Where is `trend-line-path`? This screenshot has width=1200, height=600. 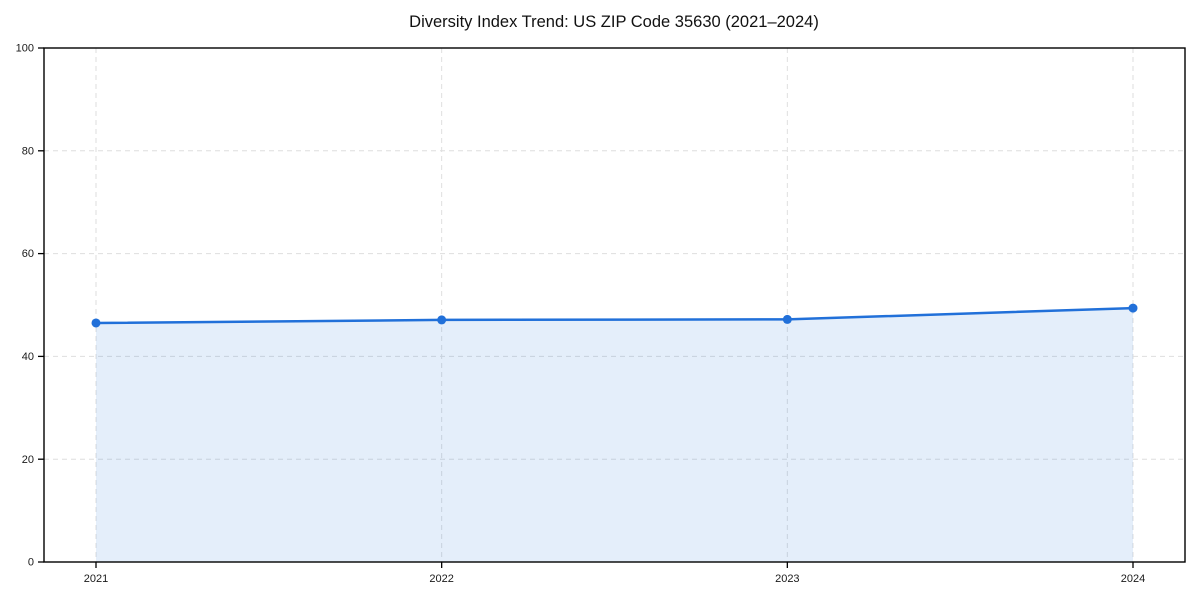
trend-line-path is located at coordinates (614, 315).